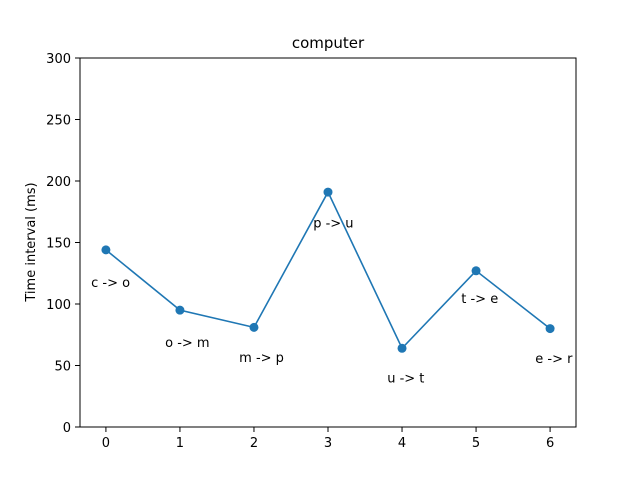 Image resolution: width=640 pixels, height=480 pixels. I want to click on annotation-label: e -> r, so click(554, 359).